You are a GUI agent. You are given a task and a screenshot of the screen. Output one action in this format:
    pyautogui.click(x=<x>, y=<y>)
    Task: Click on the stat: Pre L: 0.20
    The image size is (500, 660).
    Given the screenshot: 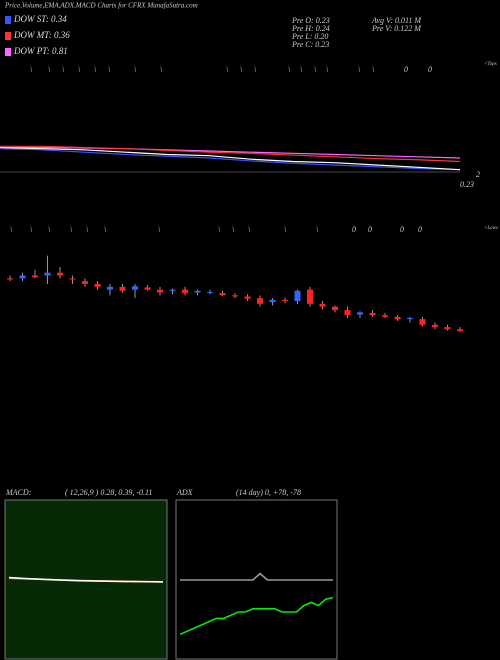 What is the action you would take?
    pyautogui.click(x=309, y=36)
    